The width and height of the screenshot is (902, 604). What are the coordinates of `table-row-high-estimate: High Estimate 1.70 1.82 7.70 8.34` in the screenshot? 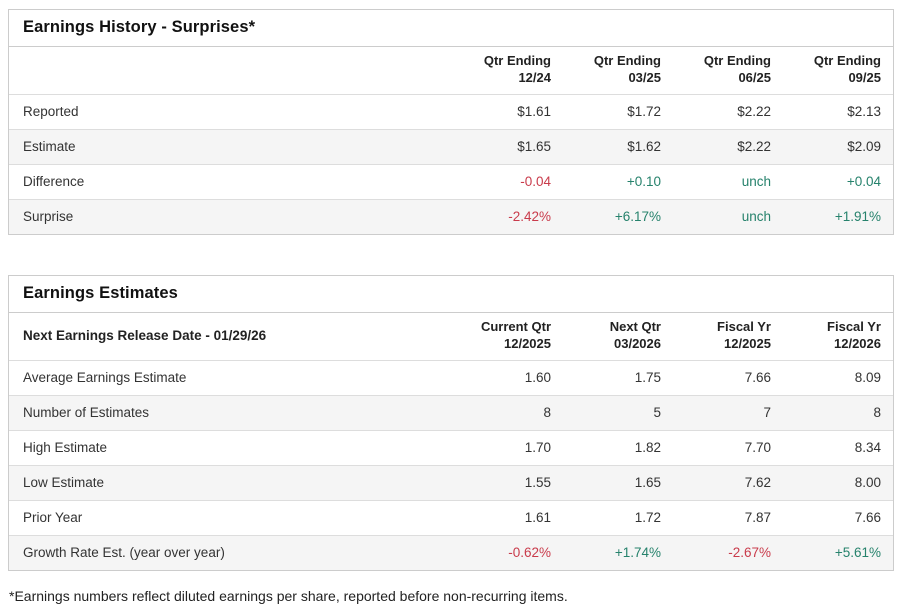 It's located at (451, 448).